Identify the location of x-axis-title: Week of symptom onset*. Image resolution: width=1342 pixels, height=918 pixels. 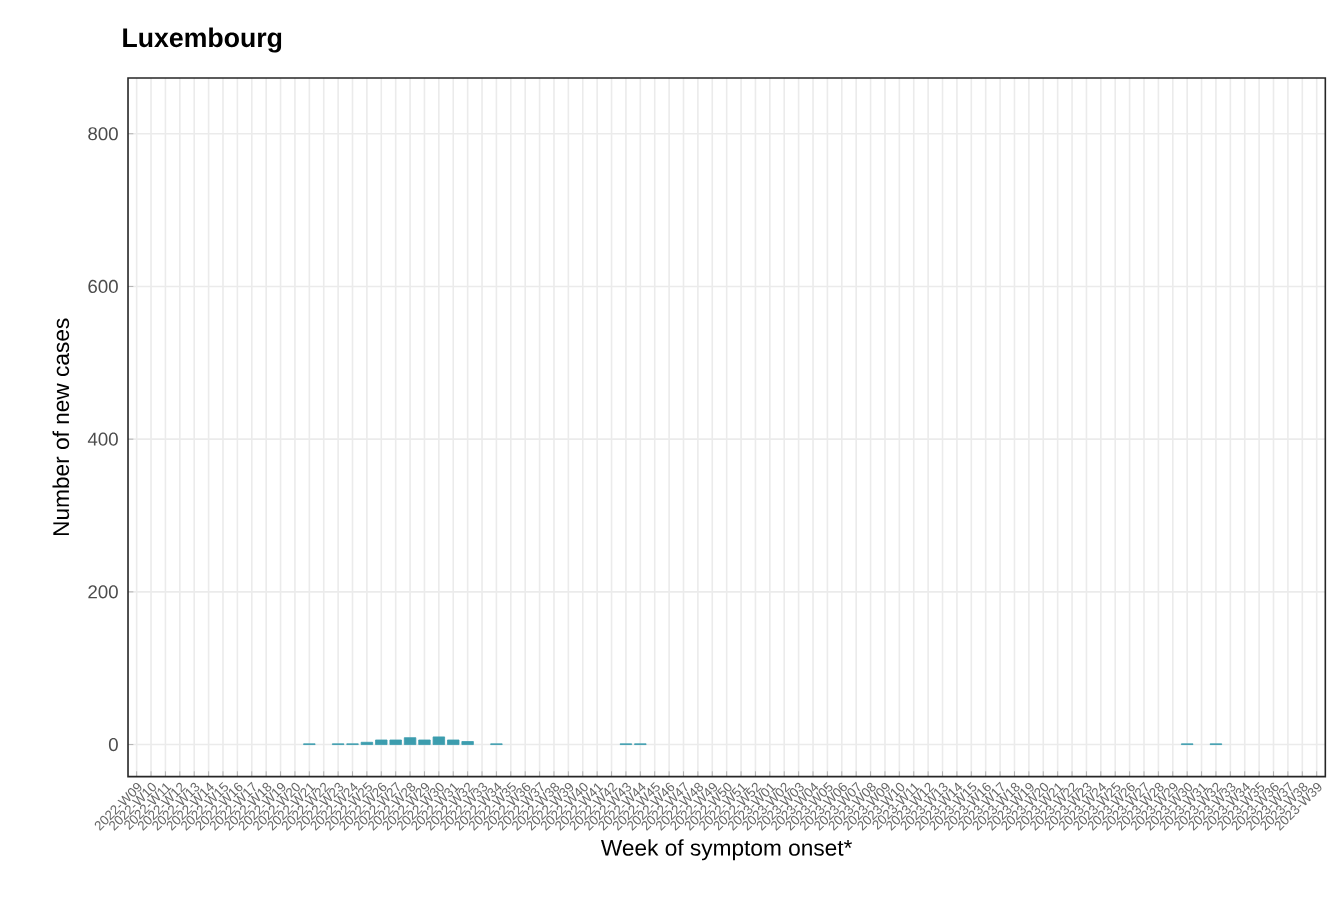
(726, 850).